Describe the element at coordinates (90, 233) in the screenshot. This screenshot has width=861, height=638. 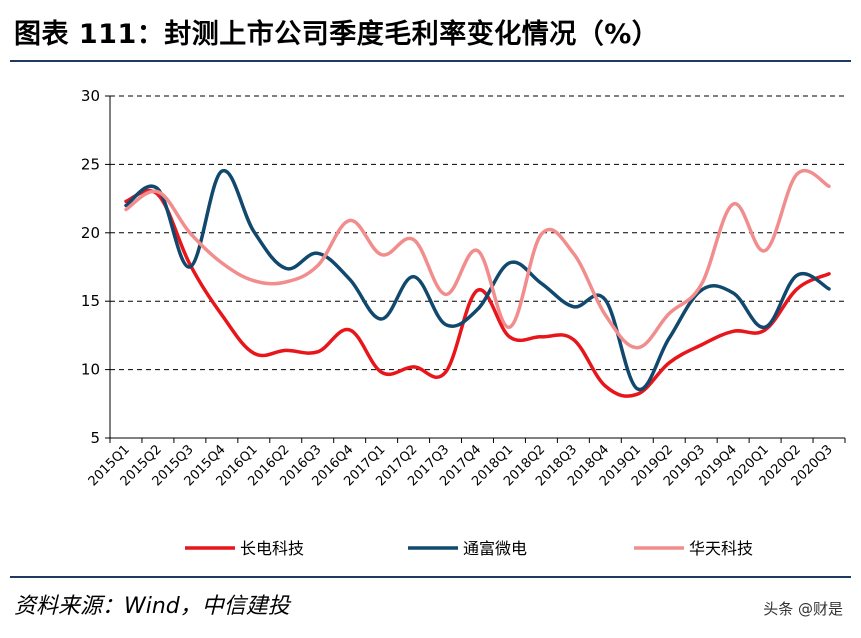
I see `y-tick-label: 20` at that location.